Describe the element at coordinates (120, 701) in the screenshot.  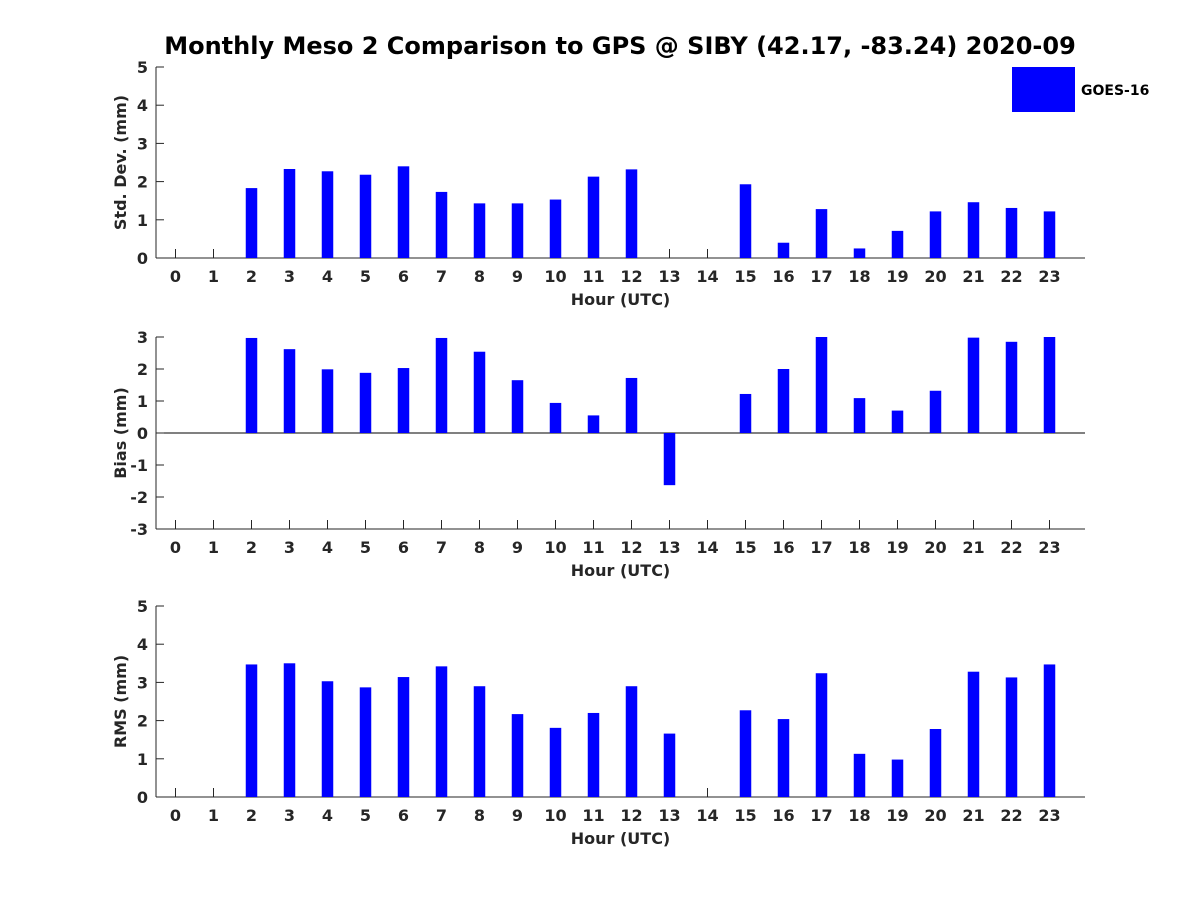
I see `y-axis-label: RMS (mm)` at that location.